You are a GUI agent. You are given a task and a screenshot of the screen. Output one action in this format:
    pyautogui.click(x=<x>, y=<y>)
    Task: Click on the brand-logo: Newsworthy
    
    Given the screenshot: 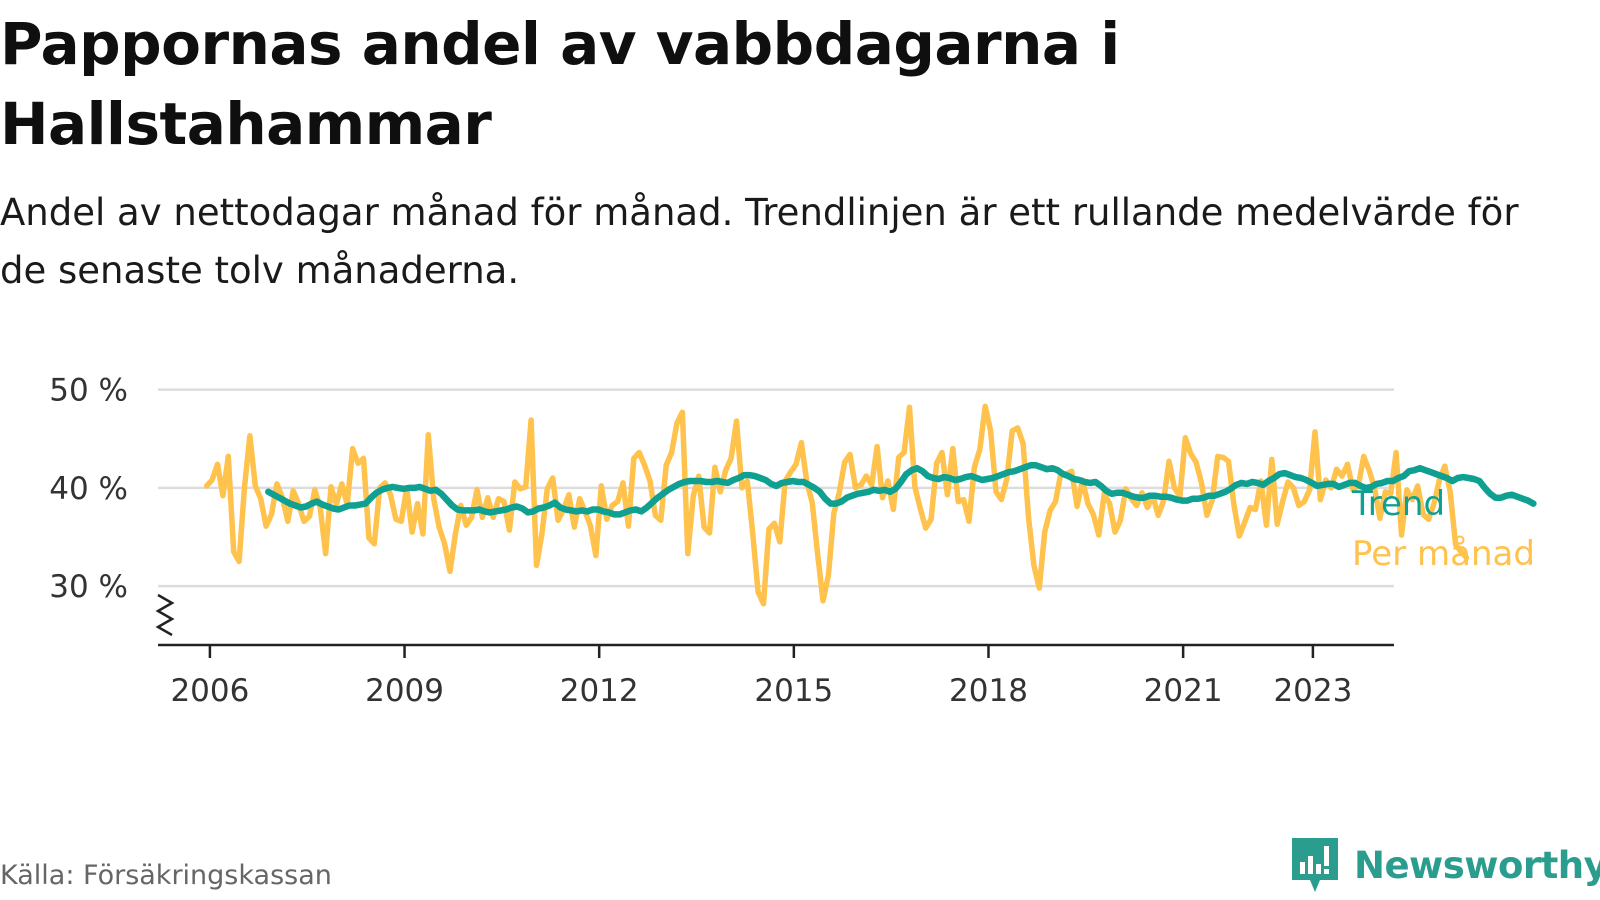 What is the action you would take?
    pyautogui.click(x=1445, y=865)
    